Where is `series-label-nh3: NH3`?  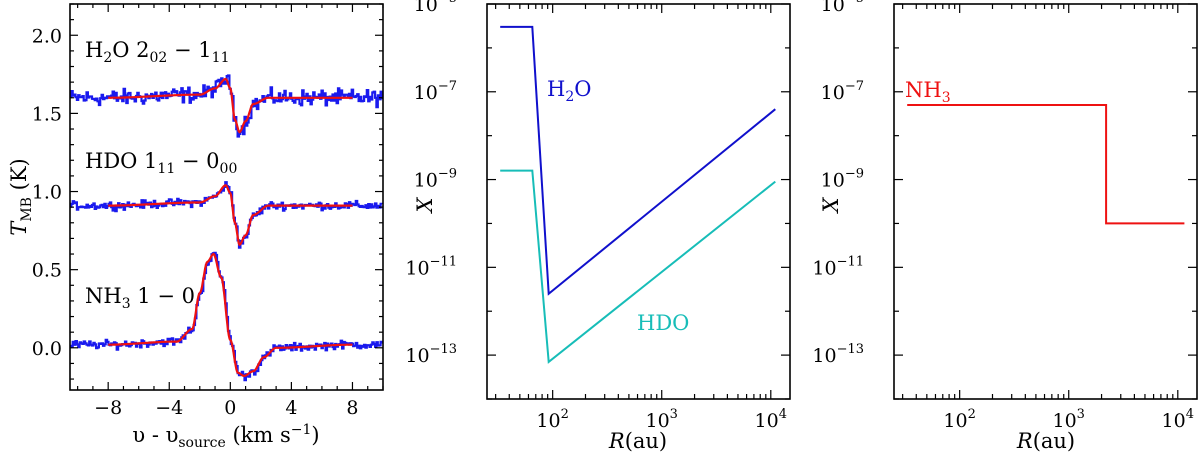 series-label-nh3: NH3 is located at coordinates (928, 92).